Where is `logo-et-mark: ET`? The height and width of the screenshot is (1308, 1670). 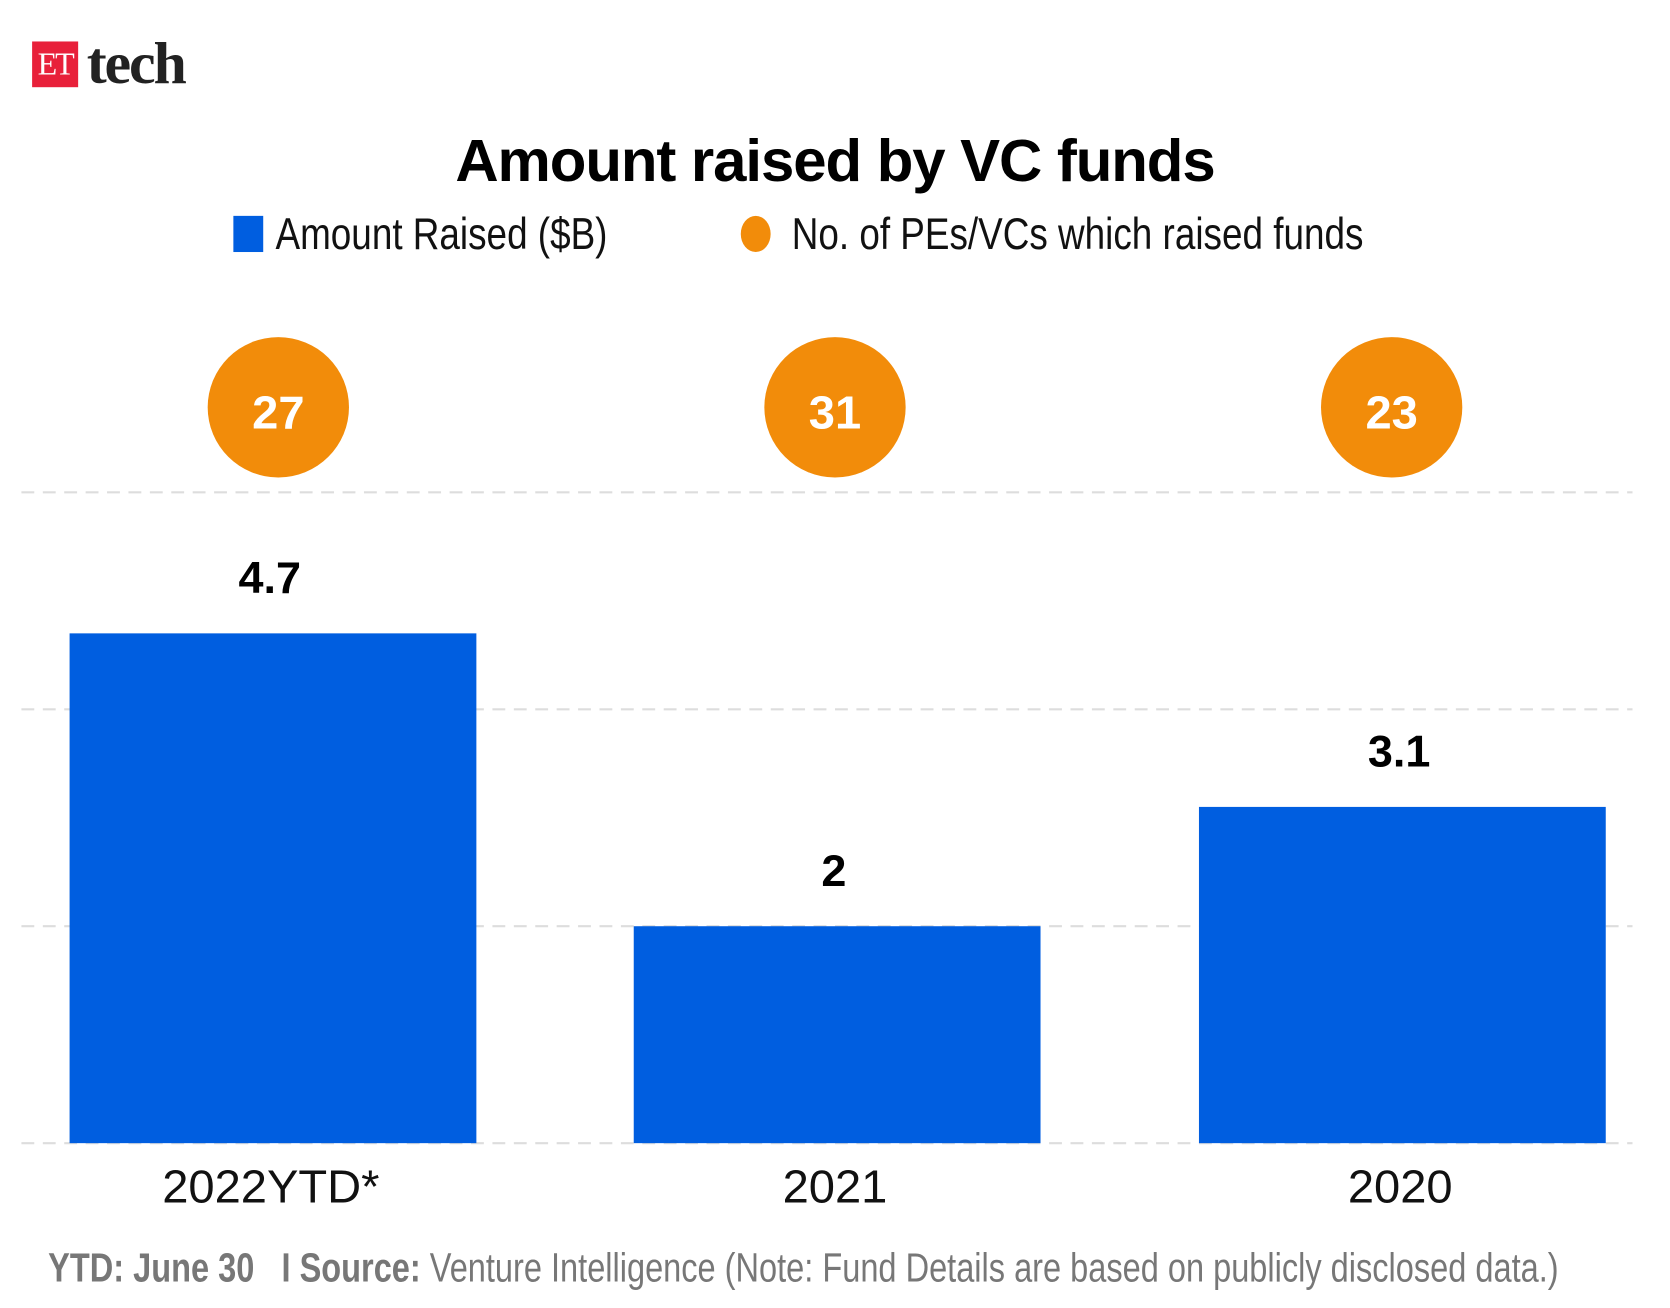 logo-et-mark: ET is located at coordinates (55, 64).